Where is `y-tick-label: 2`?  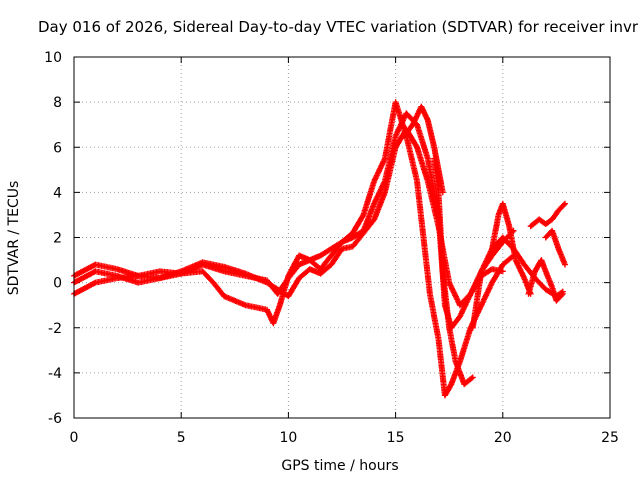
y-tick-label: 2 is located at coordinates (57, 239).